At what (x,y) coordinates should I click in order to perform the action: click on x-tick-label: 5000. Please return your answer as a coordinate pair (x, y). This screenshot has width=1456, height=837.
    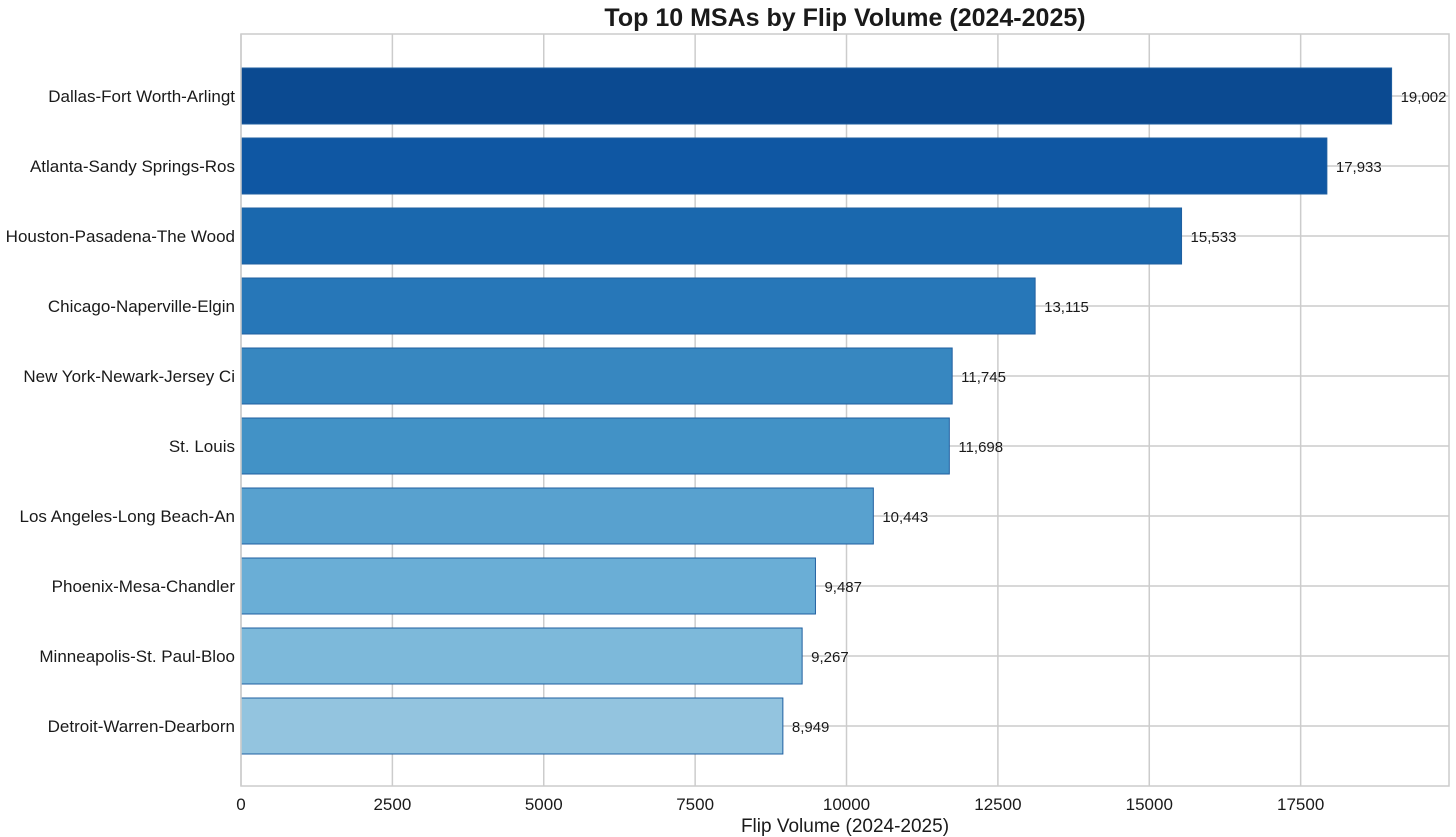
    Looking at the image, I should click on (544, 804).